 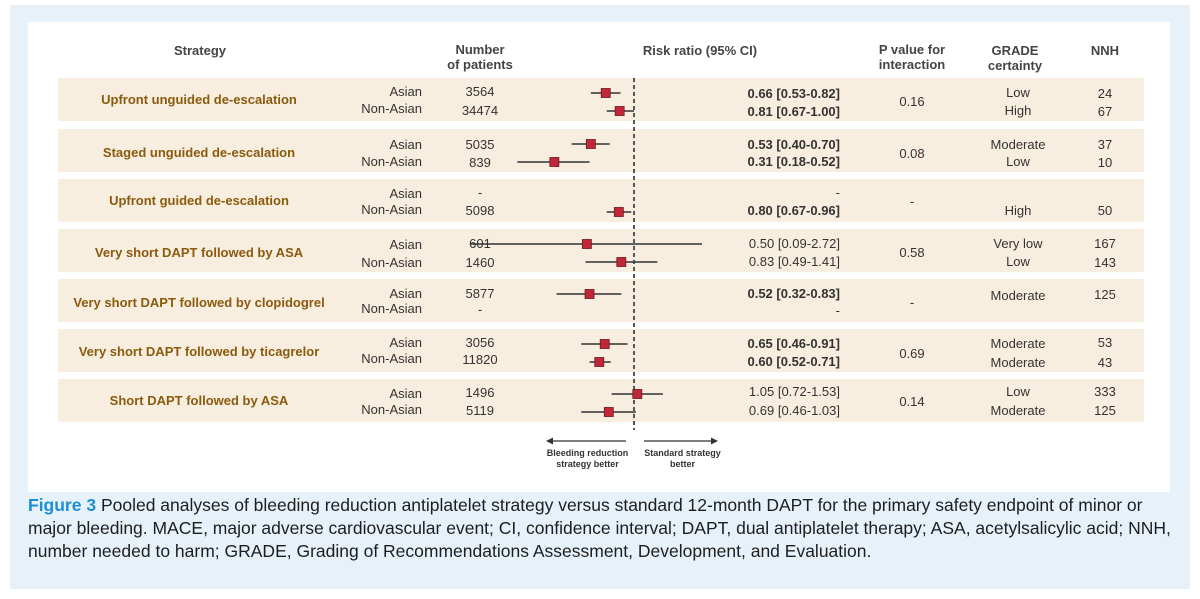 I want to click on direction-label-right: Standard strategy better, so click(x=682, y=459).